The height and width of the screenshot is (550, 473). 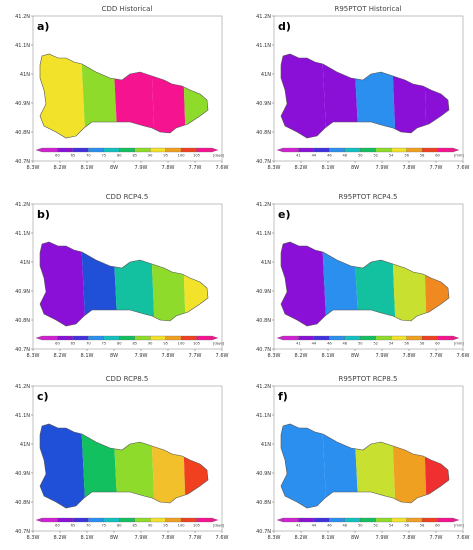 What do you see at coordinates (150, 526) in the screenshot?
I see `colorbar-tick-label: 90` at bounding box center [150, 526].